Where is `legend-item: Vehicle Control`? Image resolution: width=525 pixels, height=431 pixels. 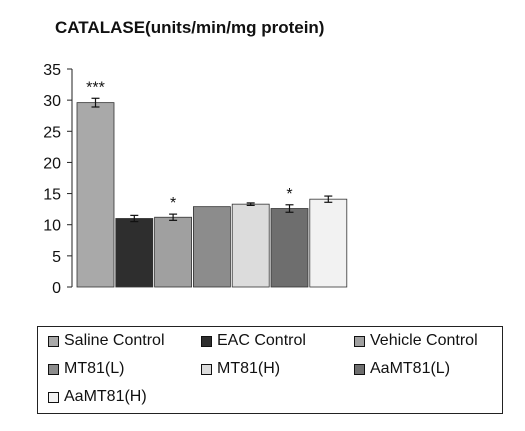
legend-item: Vehicle Control is located at coordinates (416, 341).